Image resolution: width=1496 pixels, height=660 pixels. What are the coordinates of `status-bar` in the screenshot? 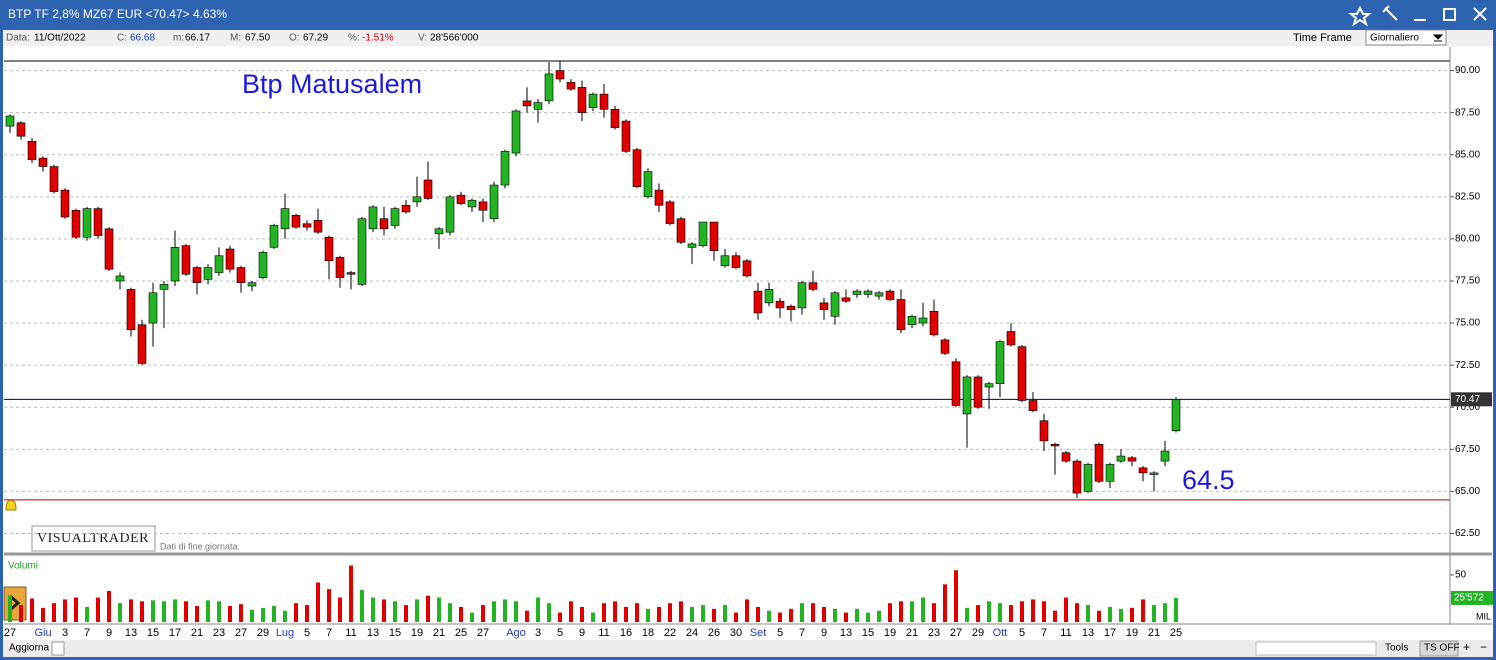 It's located at (748, 648).